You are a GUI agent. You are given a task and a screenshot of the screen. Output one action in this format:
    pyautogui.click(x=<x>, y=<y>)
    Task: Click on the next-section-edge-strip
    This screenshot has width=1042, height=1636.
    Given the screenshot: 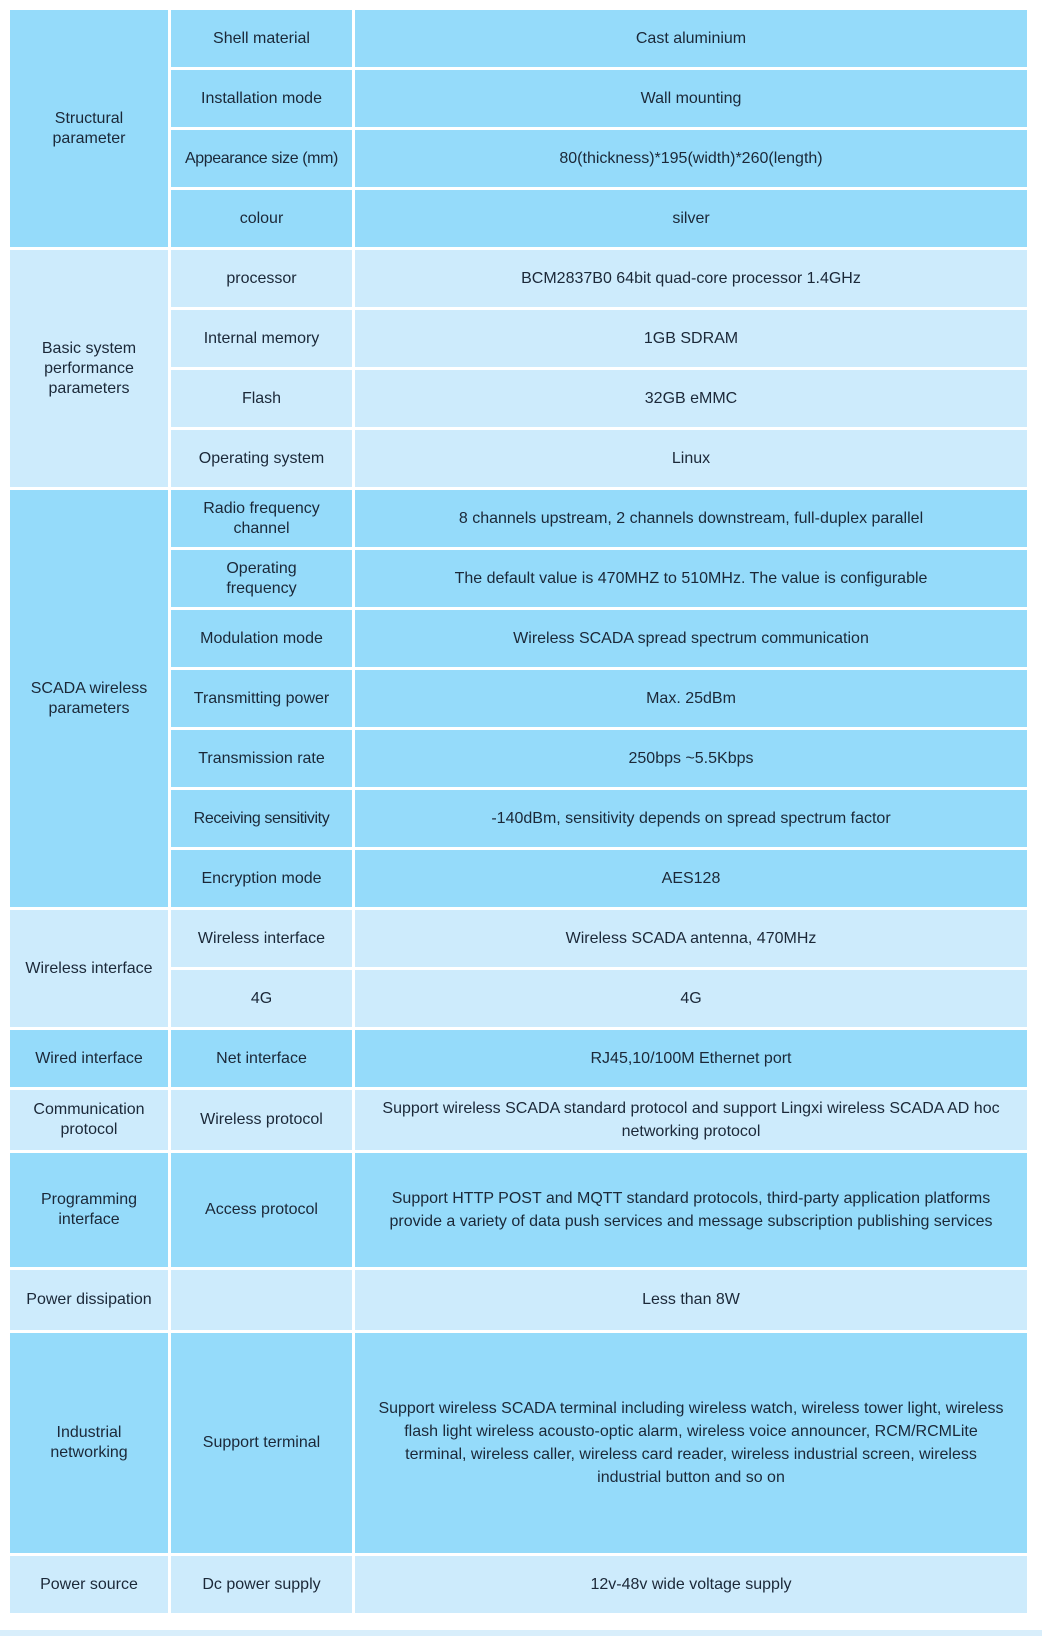 What is the action you would take?
    pyautogui.click(x=521, y=1633)
    